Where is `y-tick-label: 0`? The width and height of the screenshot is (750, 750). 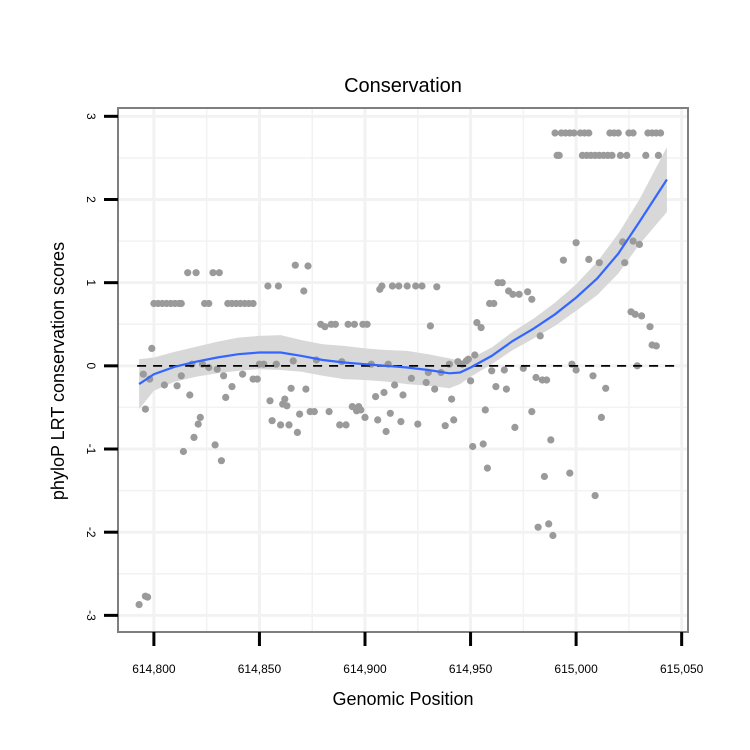 y-tick-label: 0 is located at coordinates (91, 365).